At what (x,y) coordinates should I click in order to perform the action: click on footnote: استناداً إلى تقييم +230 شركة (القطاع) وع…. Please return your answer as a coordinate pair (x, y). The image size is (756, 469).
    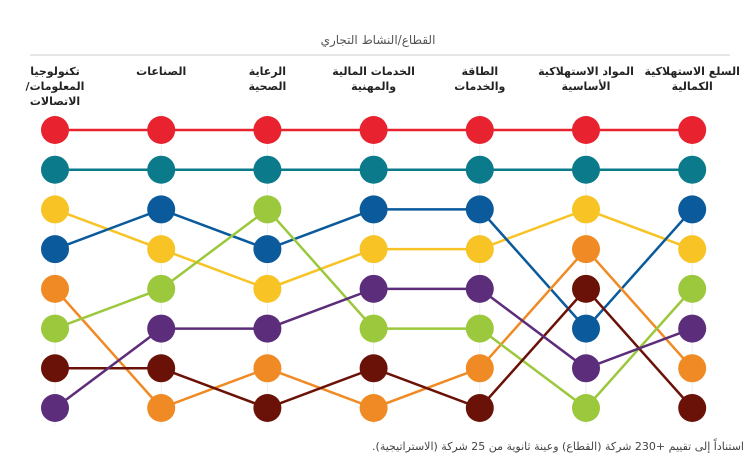
    Looking at the image, I should click on (558, 446).